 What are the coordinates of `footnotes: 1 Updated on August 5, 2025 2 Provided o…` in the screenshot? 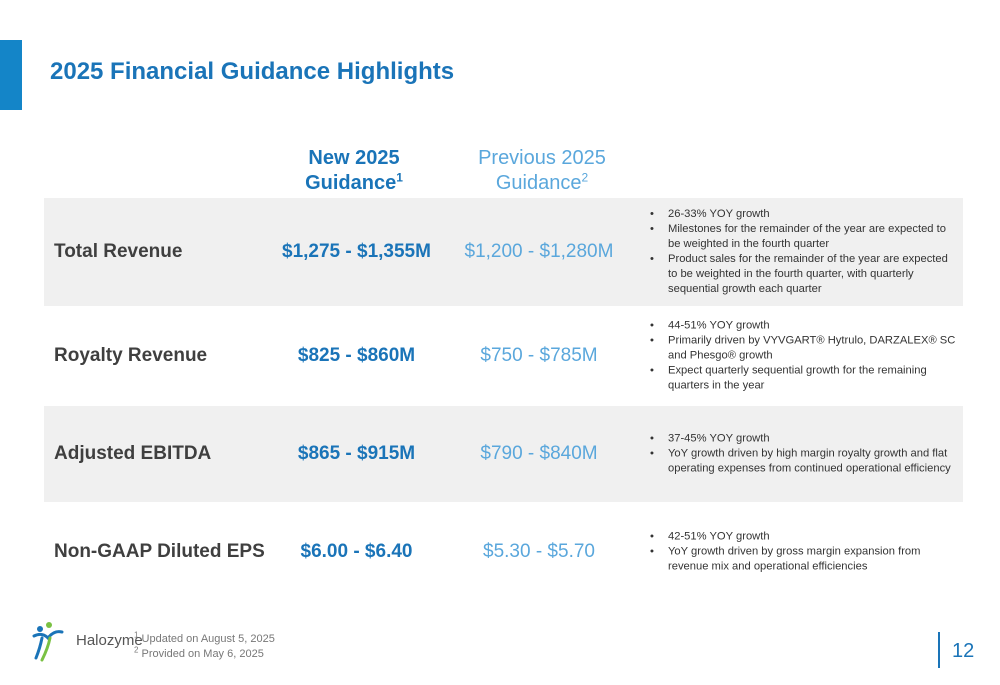 It's located at (204, 646).